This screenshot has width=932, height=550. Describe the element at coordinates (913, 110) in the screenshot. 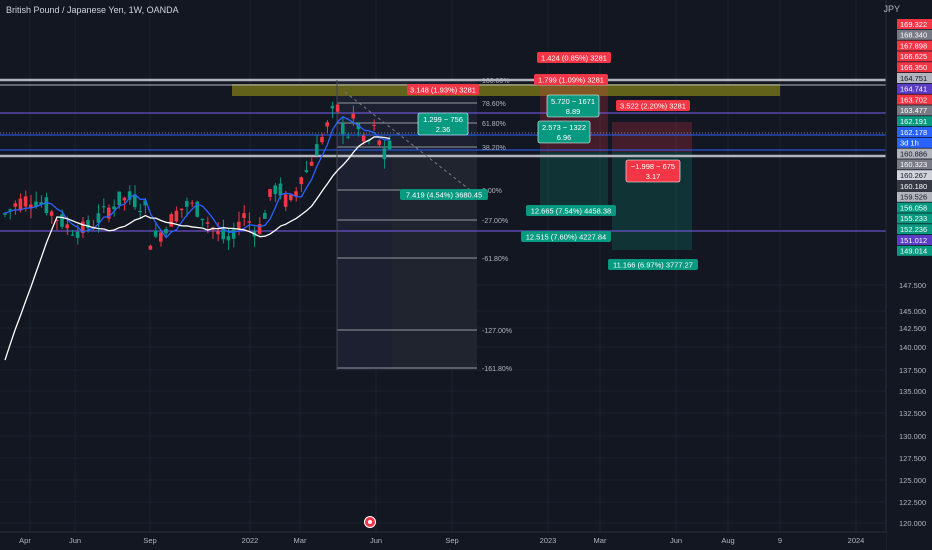

I see `price-tag: 163.477` at that location.